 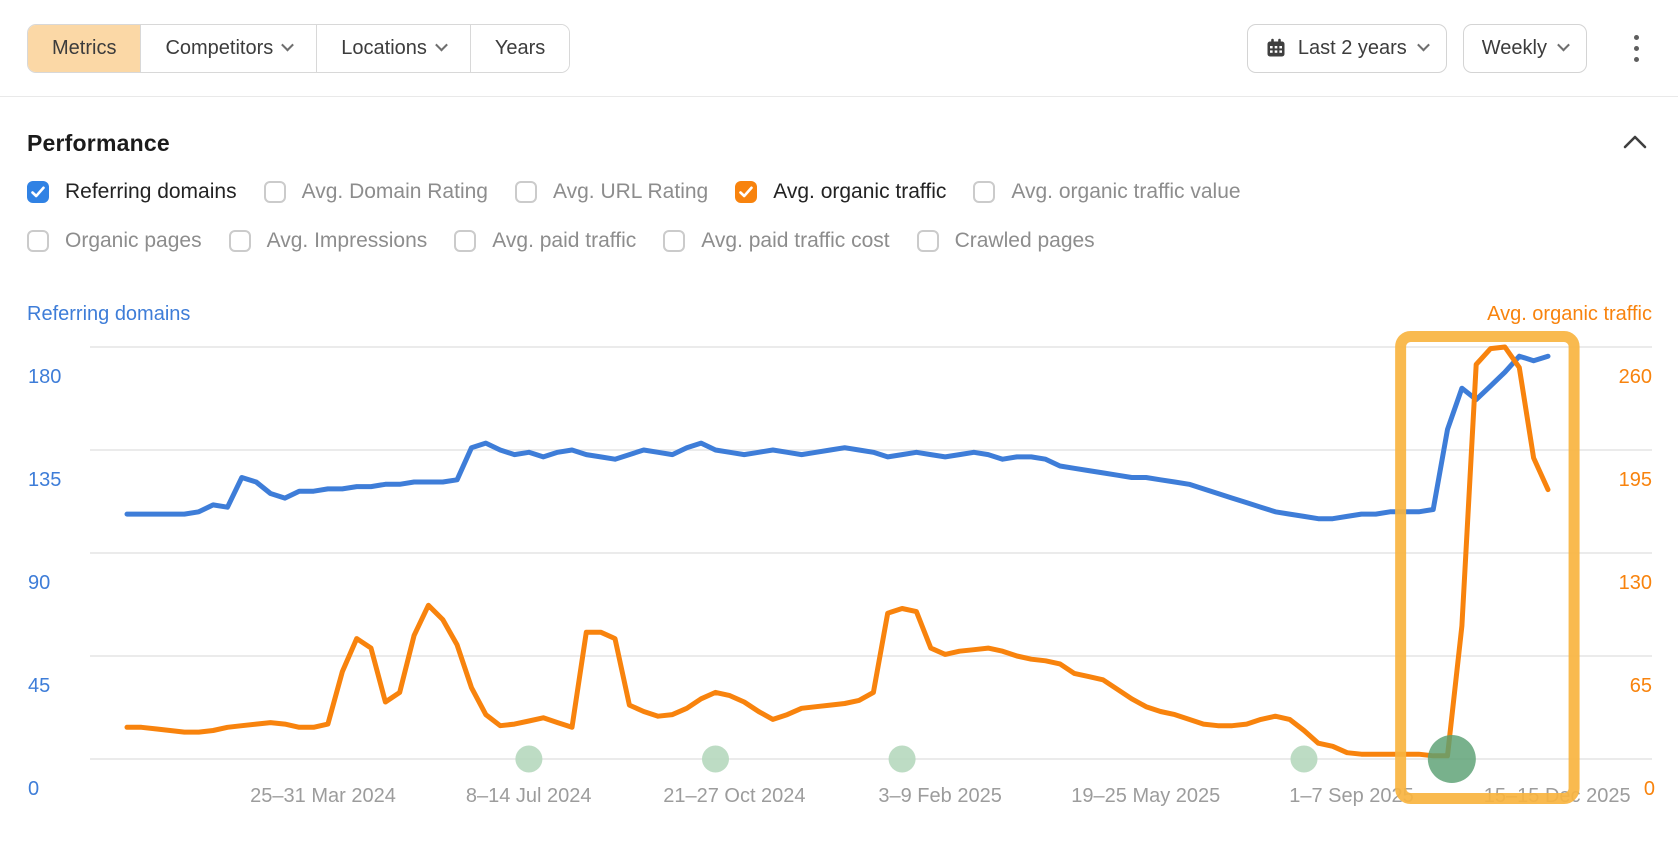 What do you see at coordinates (39, 686) in the screenshot?
I see `left-axis-tick: 45` at bounding box center [39, 686].